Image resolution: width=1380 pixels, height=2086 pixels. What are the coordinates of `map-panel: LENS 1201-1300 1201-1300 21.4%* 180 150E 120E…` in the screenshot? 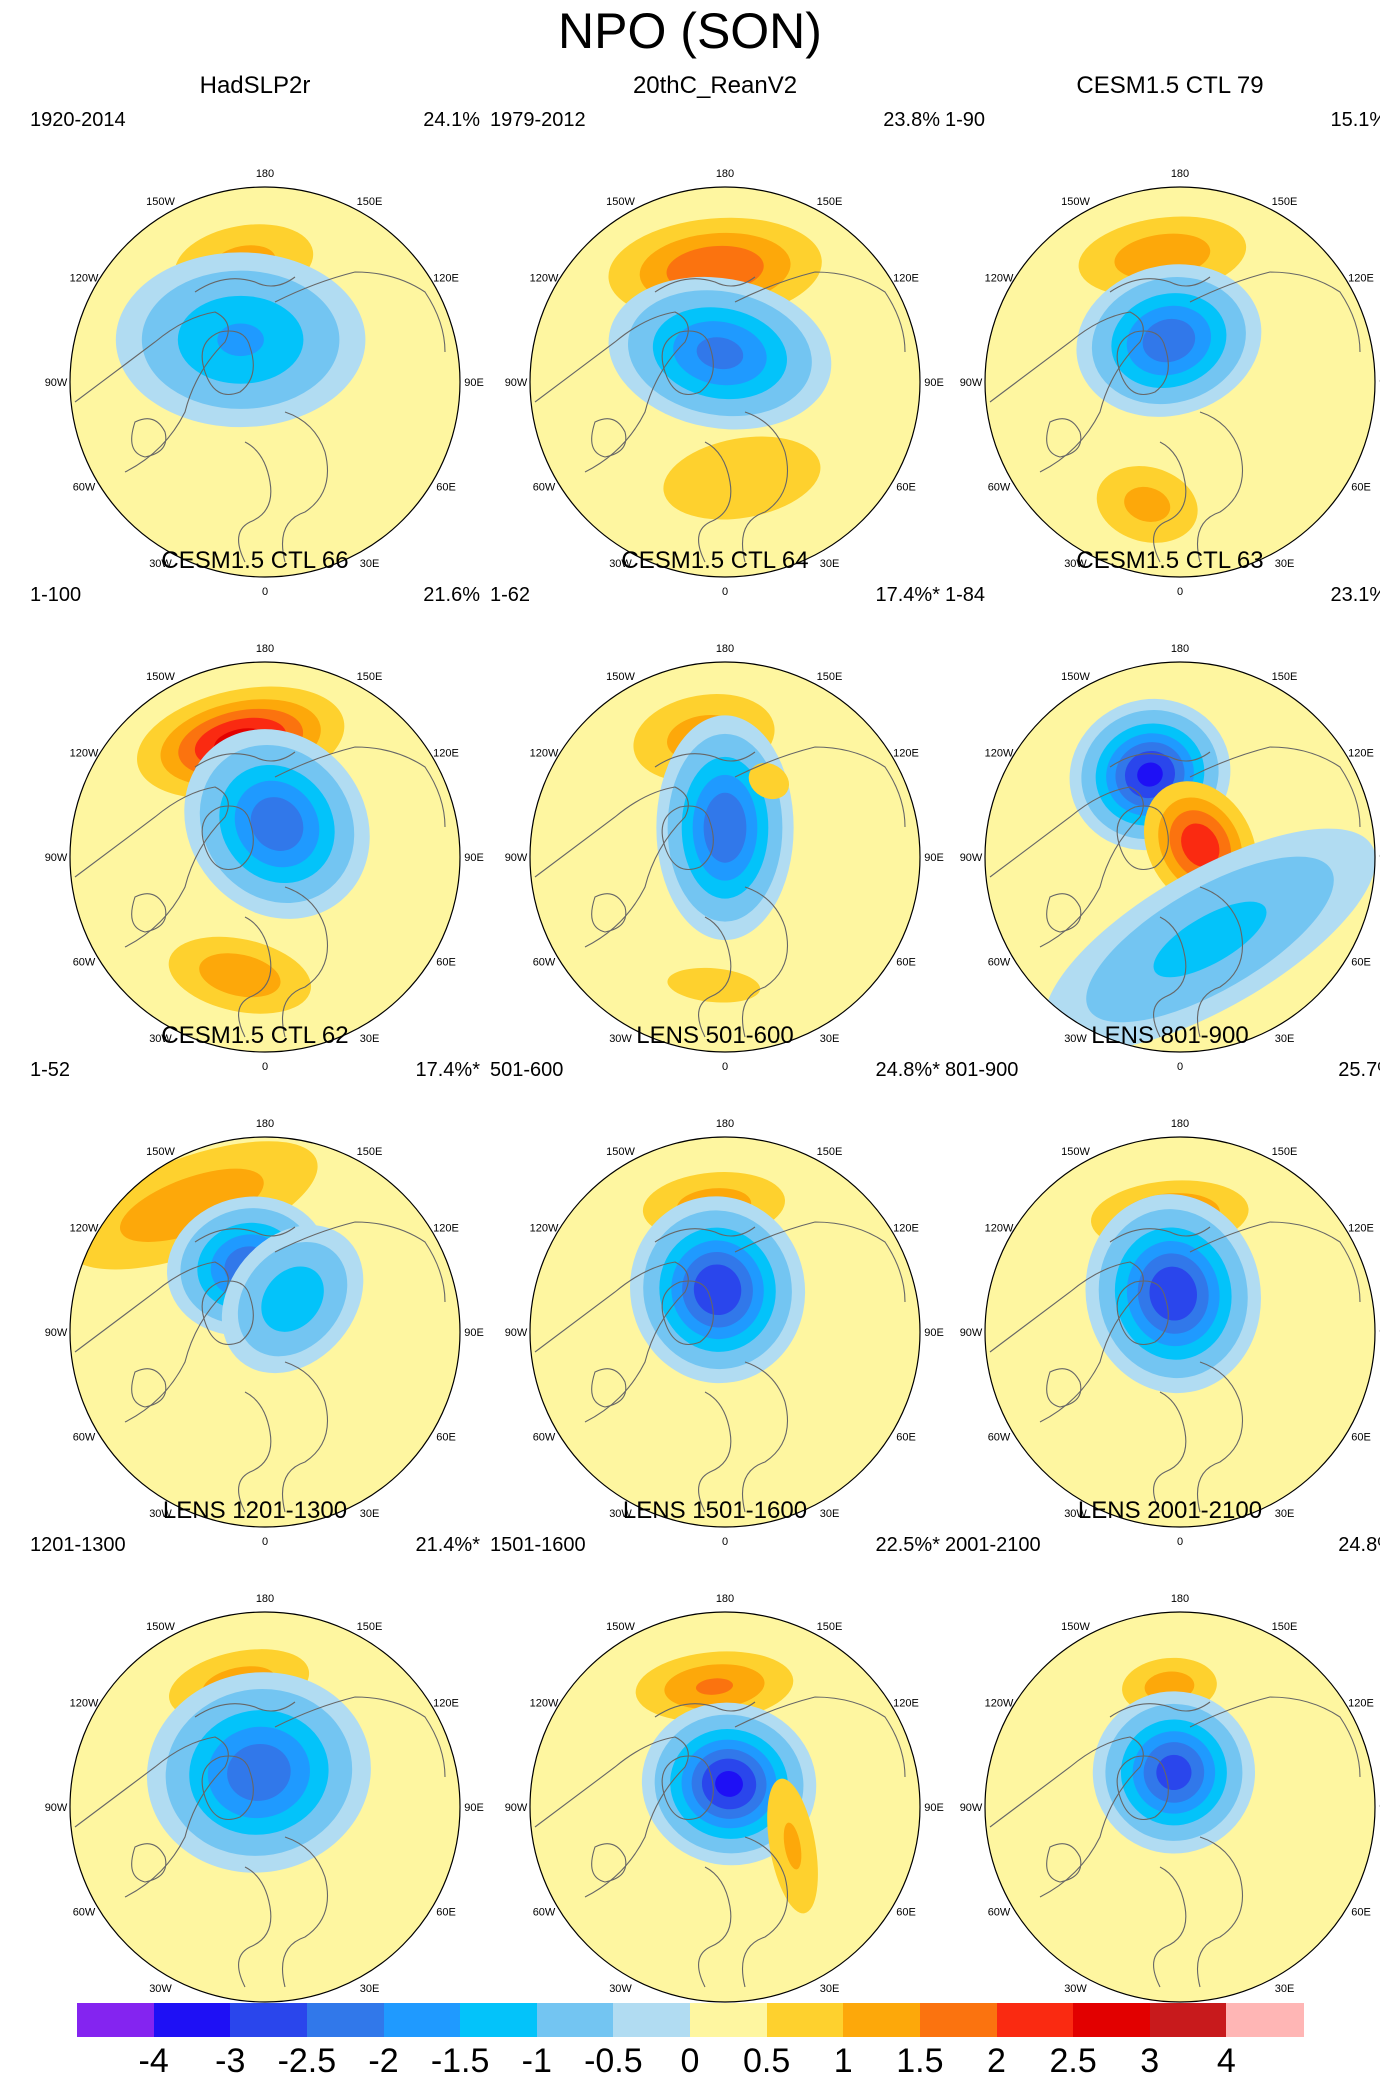 It's located at (257, 1760).